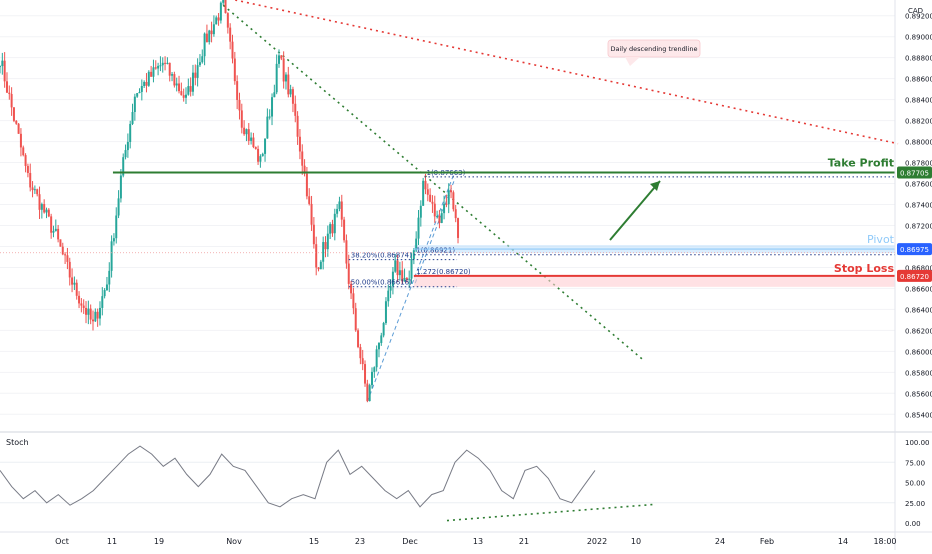 This screenshot has width=932, height=554. I want to click on stoch-tick-label: 75.00, so click(915, 463).